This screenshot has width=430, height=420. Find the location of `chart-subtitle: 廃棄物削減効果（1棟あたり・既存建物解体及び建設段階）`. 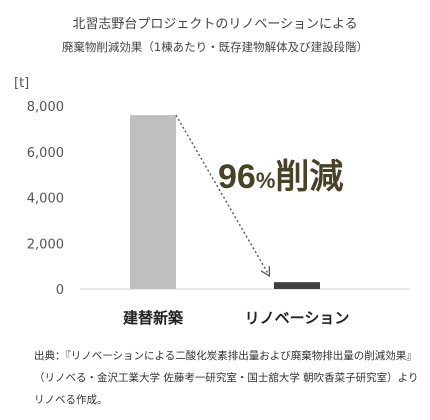

chart-subtitle: 廃棄物削減効果（1棟あたり・既存建物解体及び建設段階） is located at coordinates (215, 47).